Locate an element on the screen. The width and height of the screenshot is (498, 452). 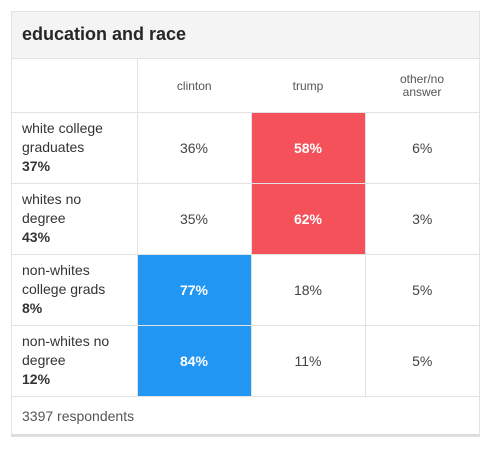
column-header-trump: trump is located at coordinates (308, 86).